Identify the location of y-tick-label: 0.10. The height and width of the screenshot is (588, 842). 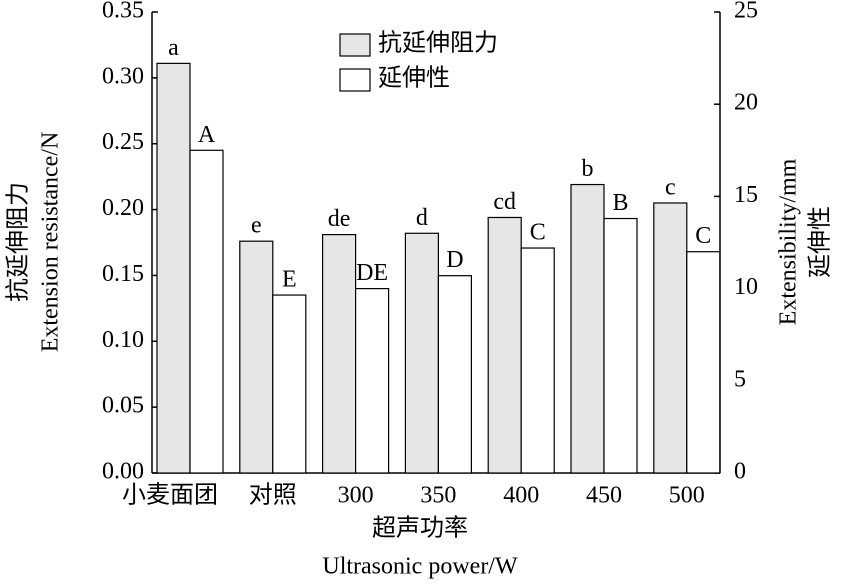
(123, 340).